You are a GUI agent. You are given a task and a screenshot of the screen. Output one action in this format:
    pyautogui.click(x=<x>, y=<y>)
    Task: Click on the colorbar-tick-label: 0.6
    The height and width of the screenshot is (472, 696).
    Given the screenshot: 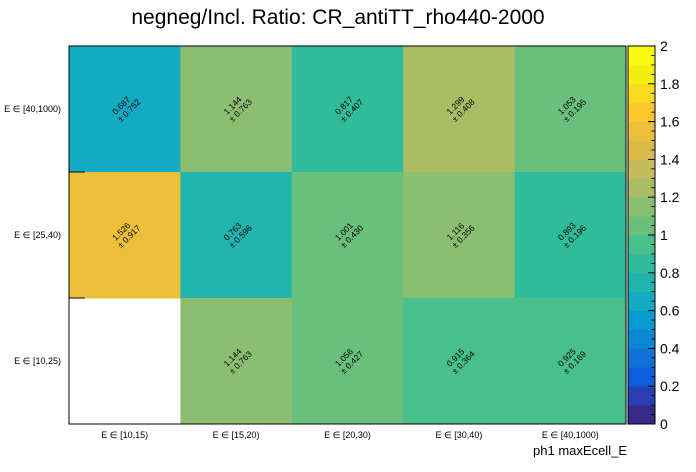 What is the action you would take?
    pyautogui.click(x=670, y=311)
    